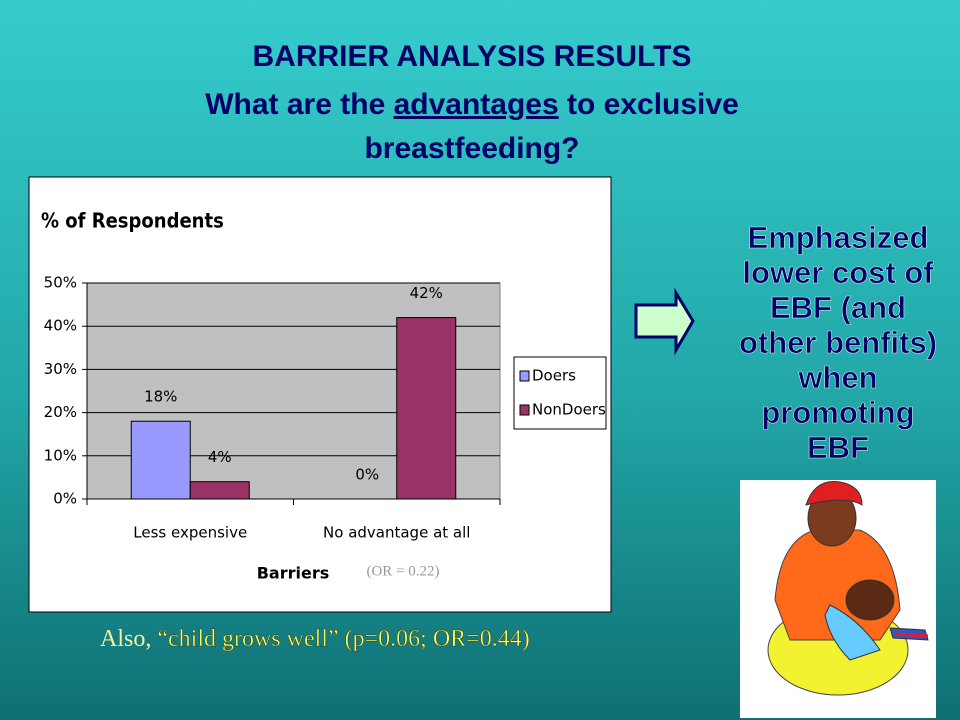  I want to click on side-text-line: Emphasized, so click(838, 237).